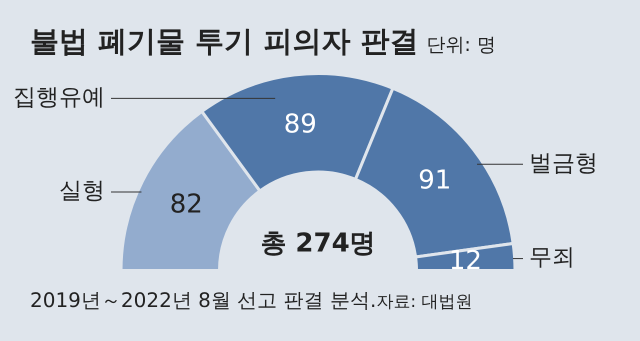 This screenshot has width=640, height=341. Describe the element at coordinates (552, 257) in the screenshot. I see `slice-label: 무죄` at that location.